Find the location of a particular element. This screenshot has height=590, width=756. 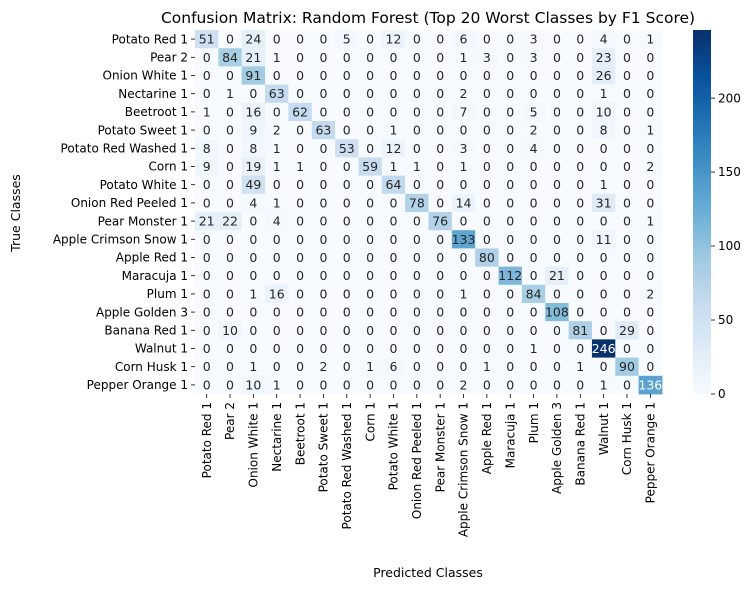

cell-value-label: 16 is located at coordinates (253, 111).